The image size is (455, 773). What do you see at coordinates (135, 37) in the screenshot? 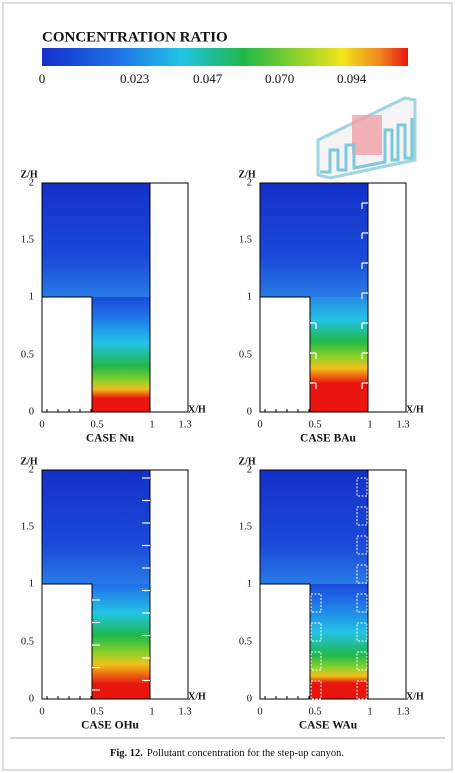
I see `colorbar-title: CONCENTRATION RATIO` at bounding box center [135, 37].